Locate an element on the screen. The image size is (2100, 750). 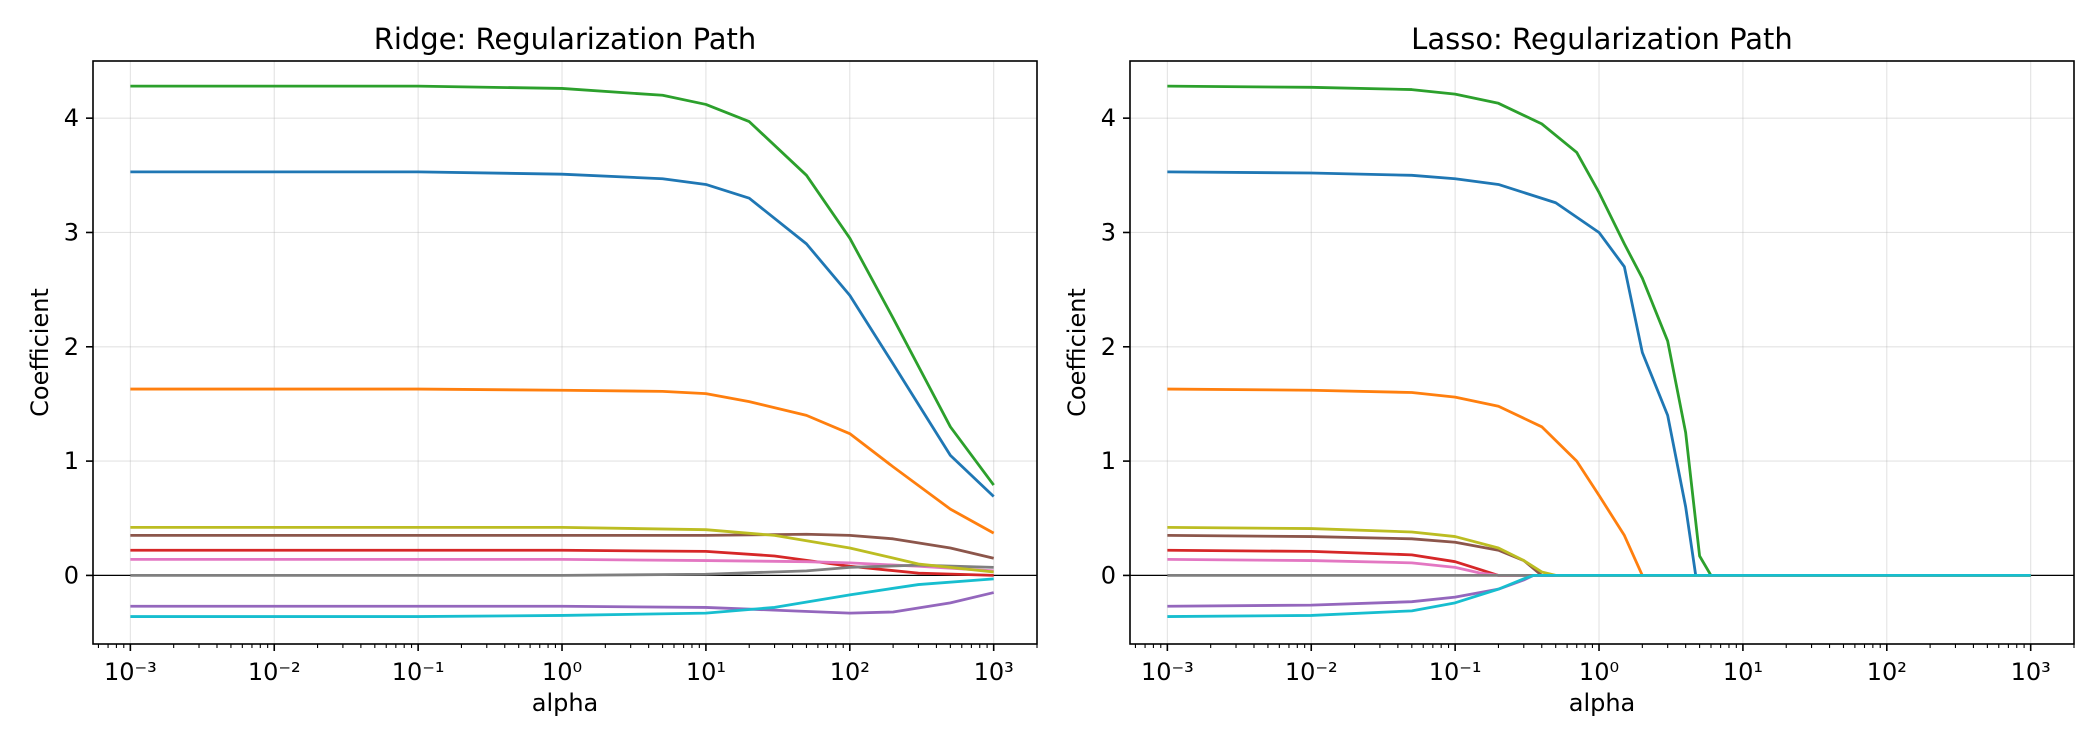
chart-title: Ridge: Regularization Path is located at coordinates (565, 39).